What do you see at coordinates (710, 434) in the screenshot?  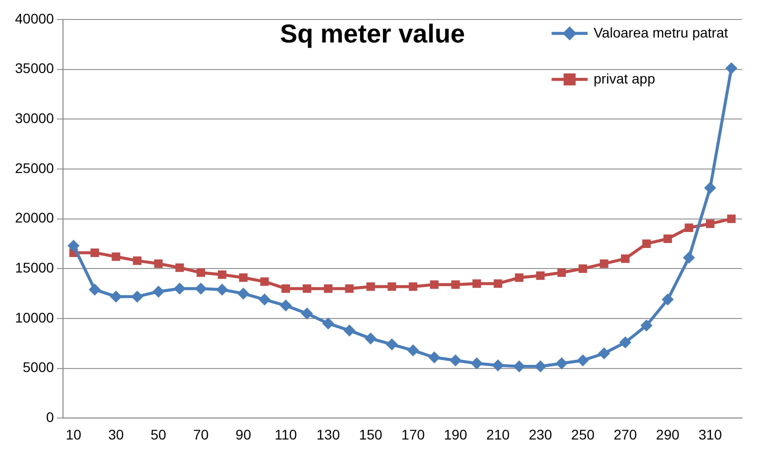 I see `x-tick-label: 310` at bounding box center [710, 434].